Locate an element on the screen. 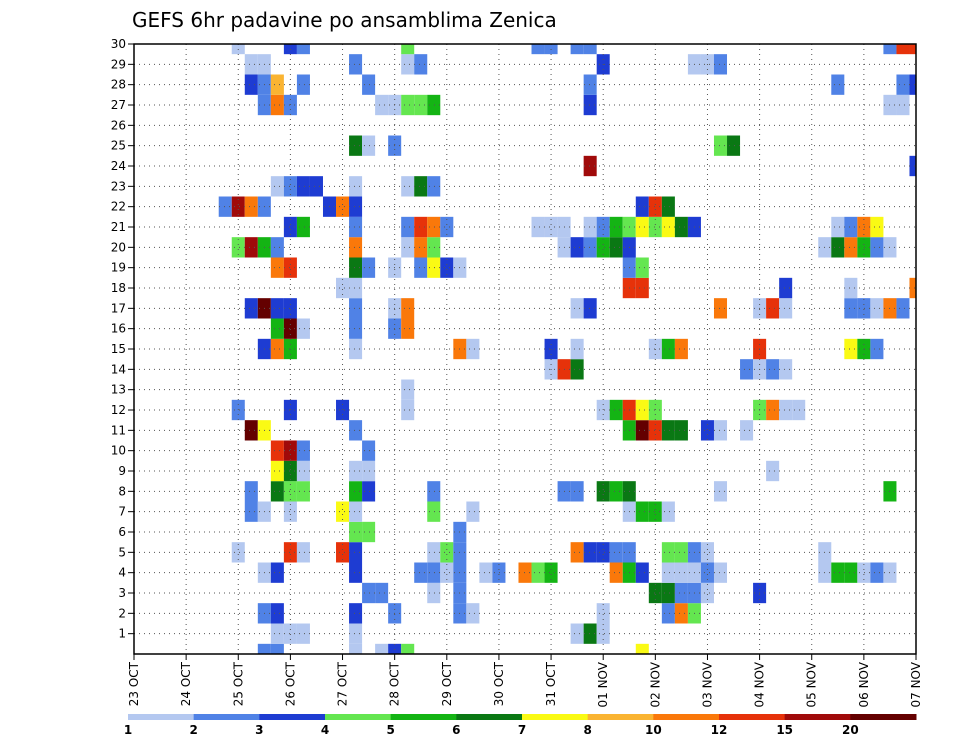 This screenshot has height=742, width=960. colorbar: 1 2 3 4 5 6 7 8 10 12 15 20 is located at coordinates (520, 725).